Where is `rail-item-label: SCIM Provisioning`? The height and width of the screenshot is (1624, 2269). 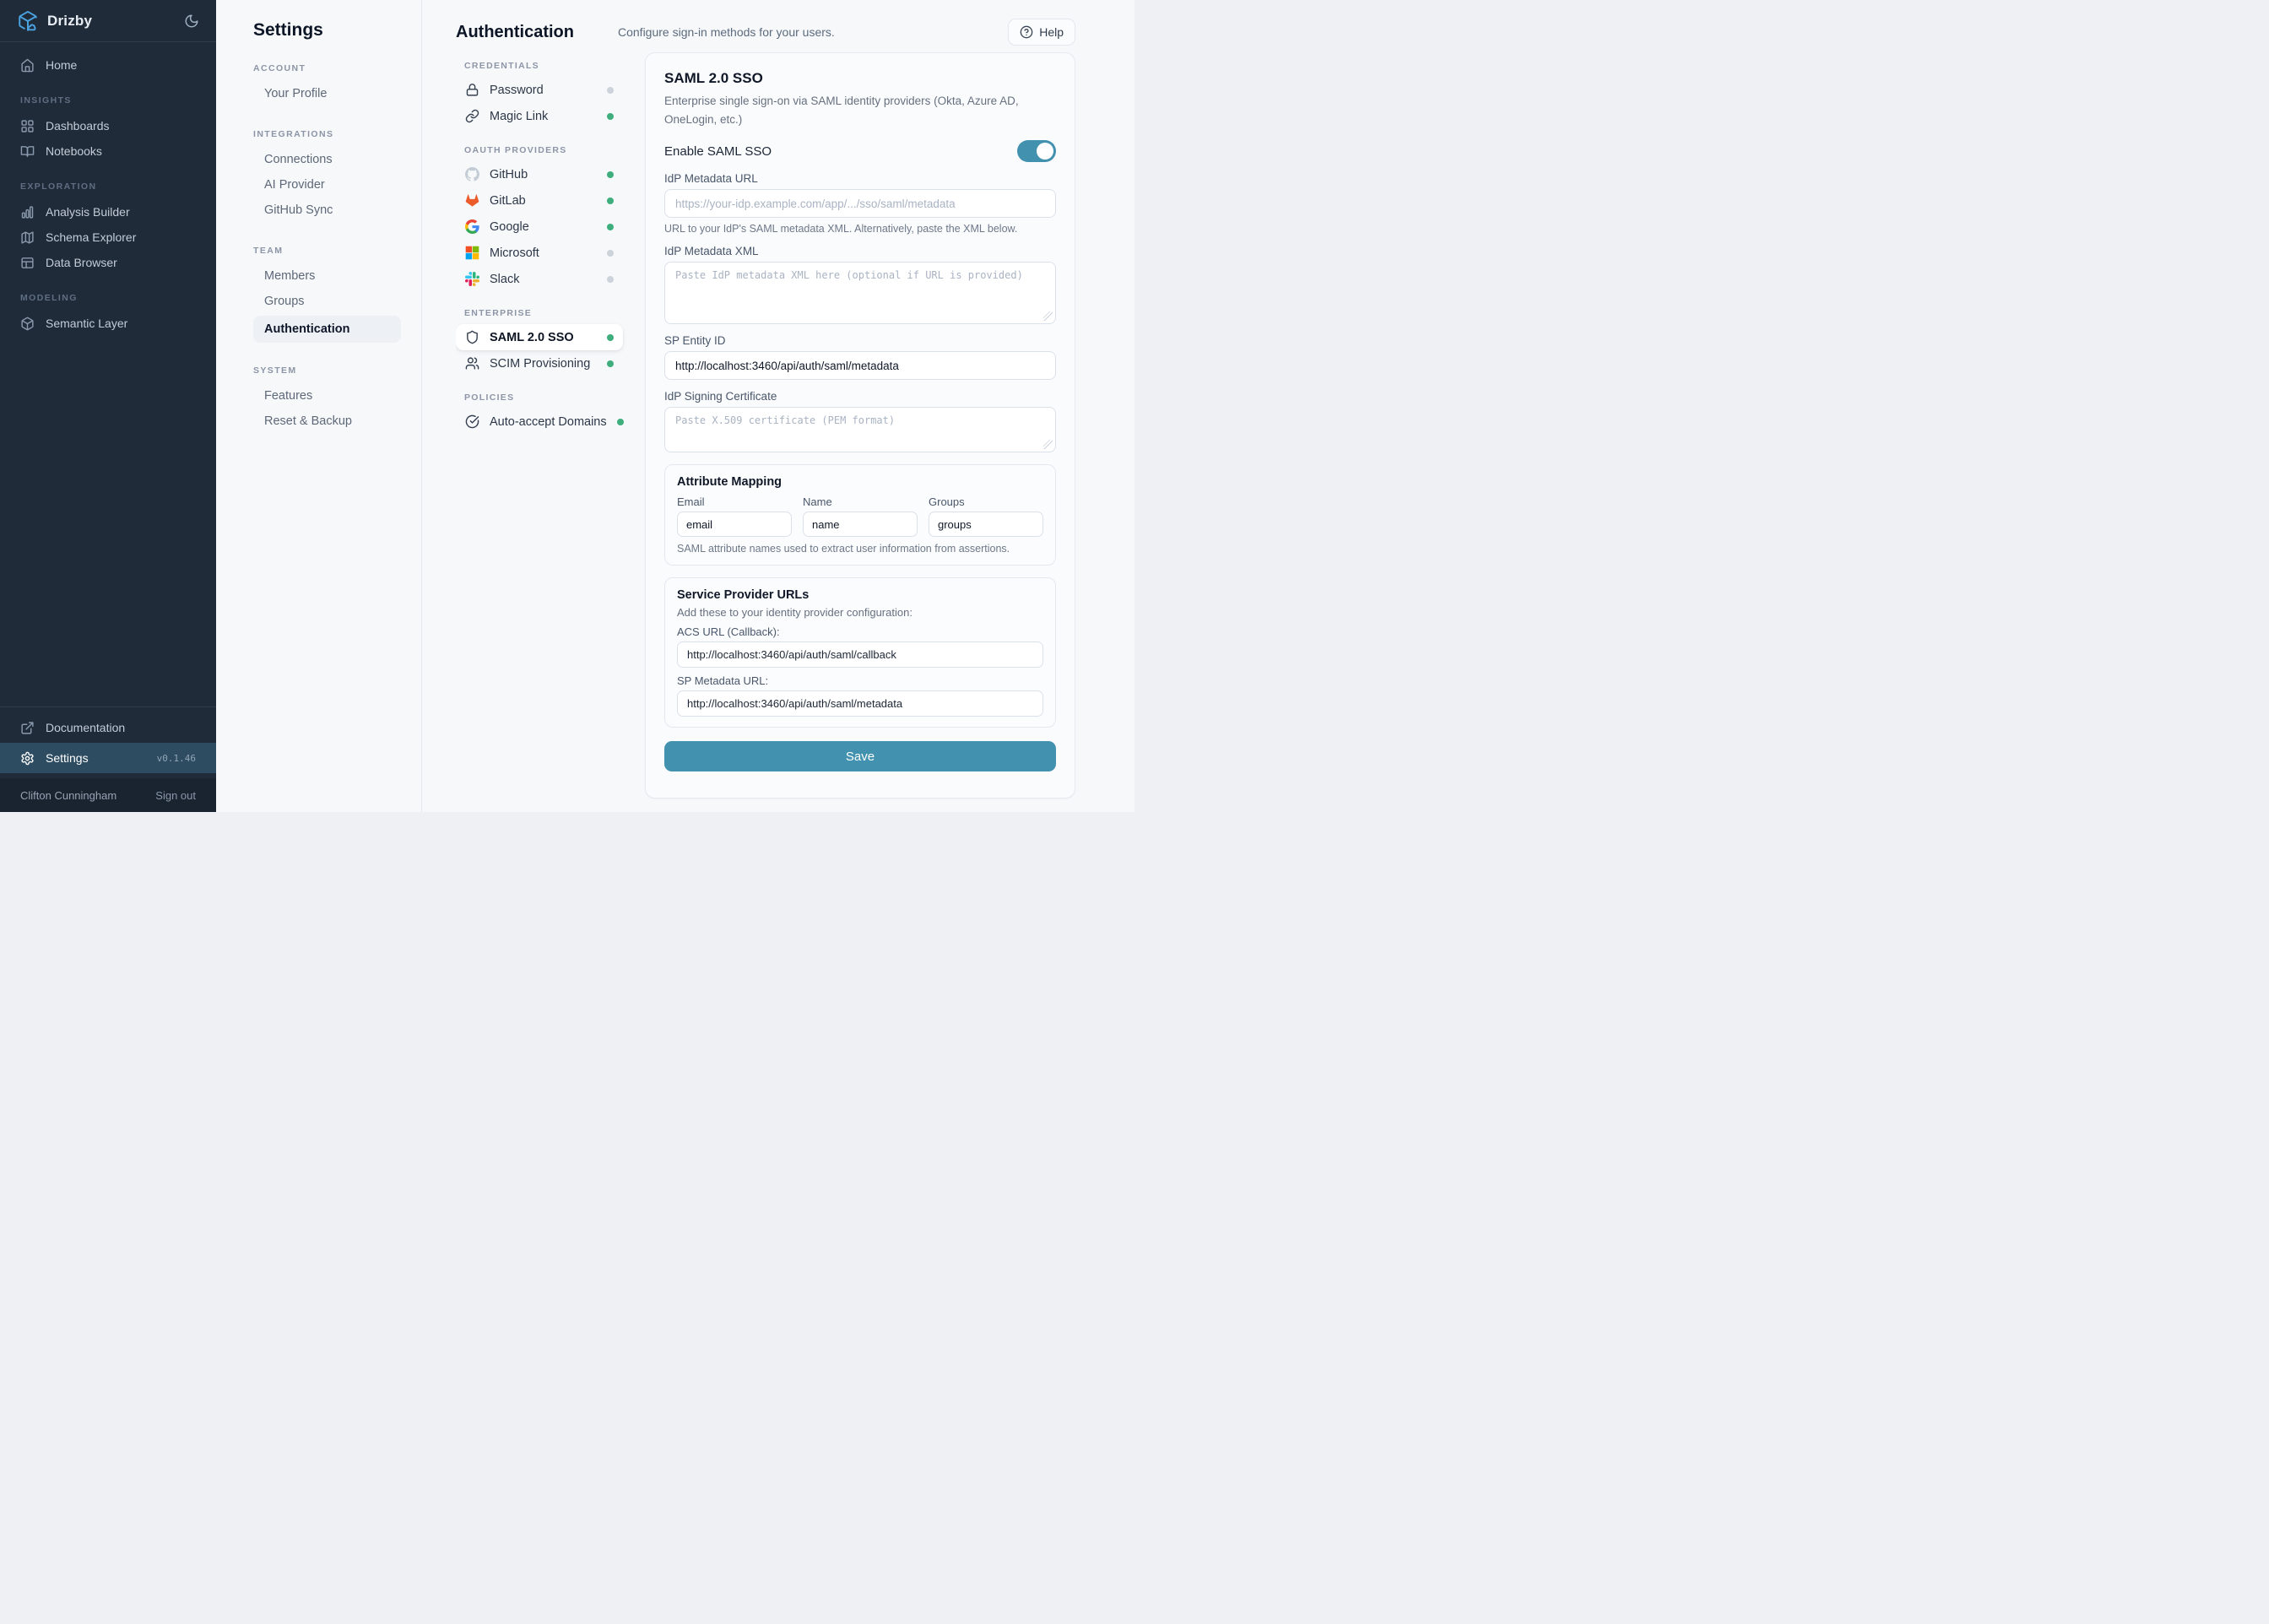 rail-item-label: SCIM Provisioning is located at coordinates (540, 363).